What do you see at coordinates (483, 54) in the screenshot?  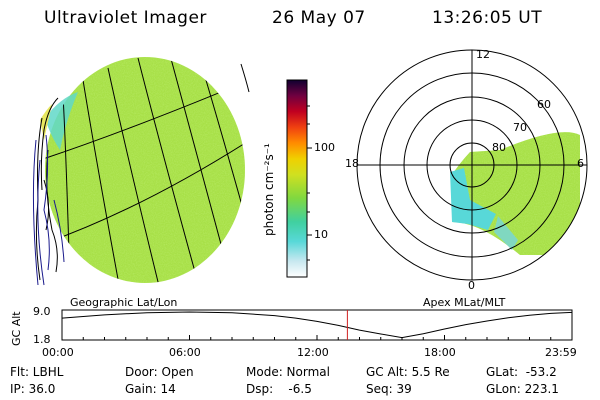 I see `mlt-label-12: 12` at bounding box center [483, 54].